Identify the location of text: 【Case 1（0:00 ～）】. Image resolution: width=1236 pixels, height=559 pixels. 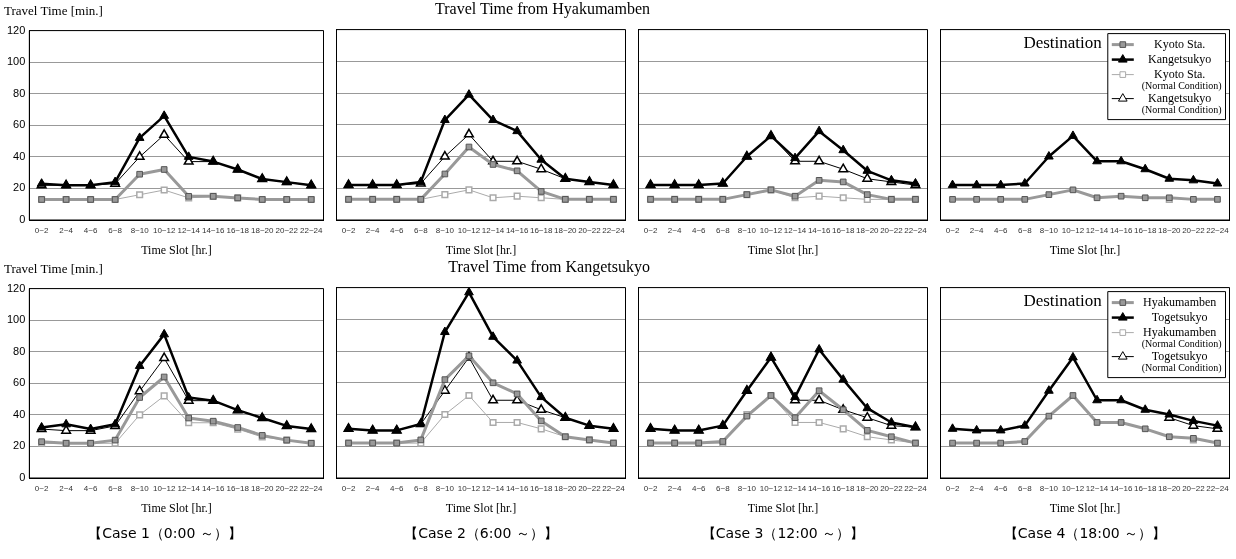
(165, 533).